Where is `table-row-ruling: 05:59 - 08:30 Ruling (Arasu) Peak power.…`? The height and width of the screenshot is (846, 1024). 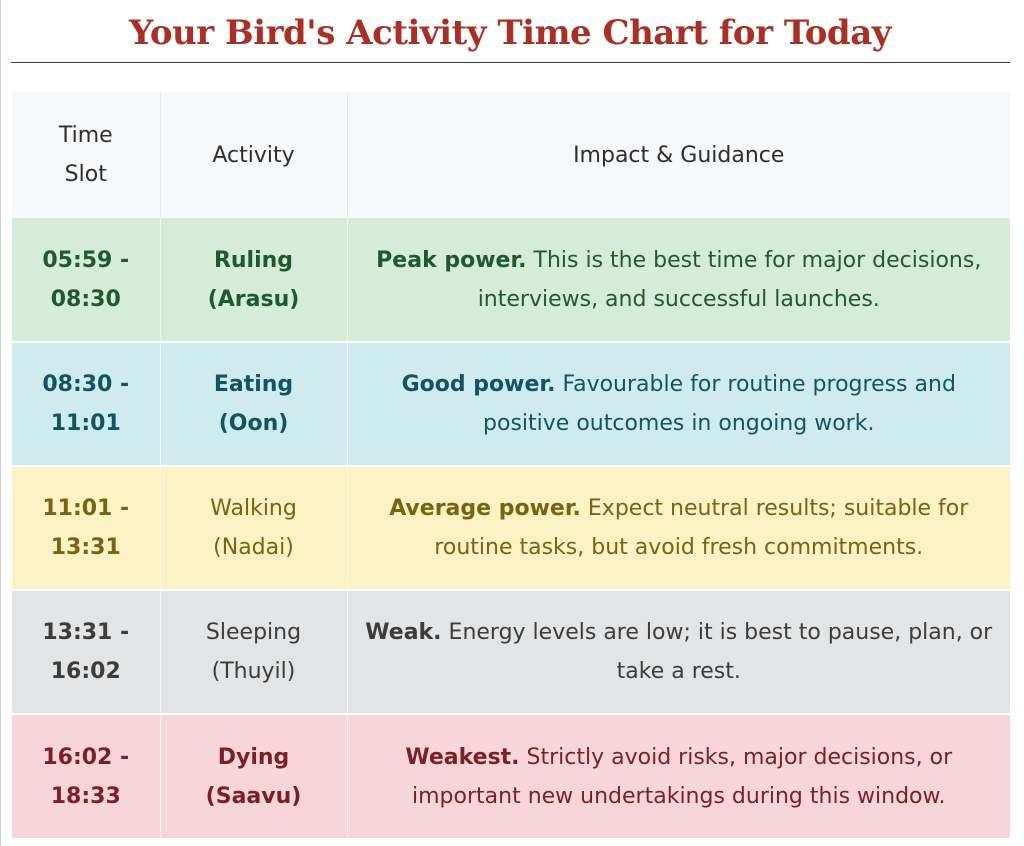
table-row-ruling: 05:59 - 08:30 Ruling (Arasu) Peak power.… is located at coordinates (511, 280).